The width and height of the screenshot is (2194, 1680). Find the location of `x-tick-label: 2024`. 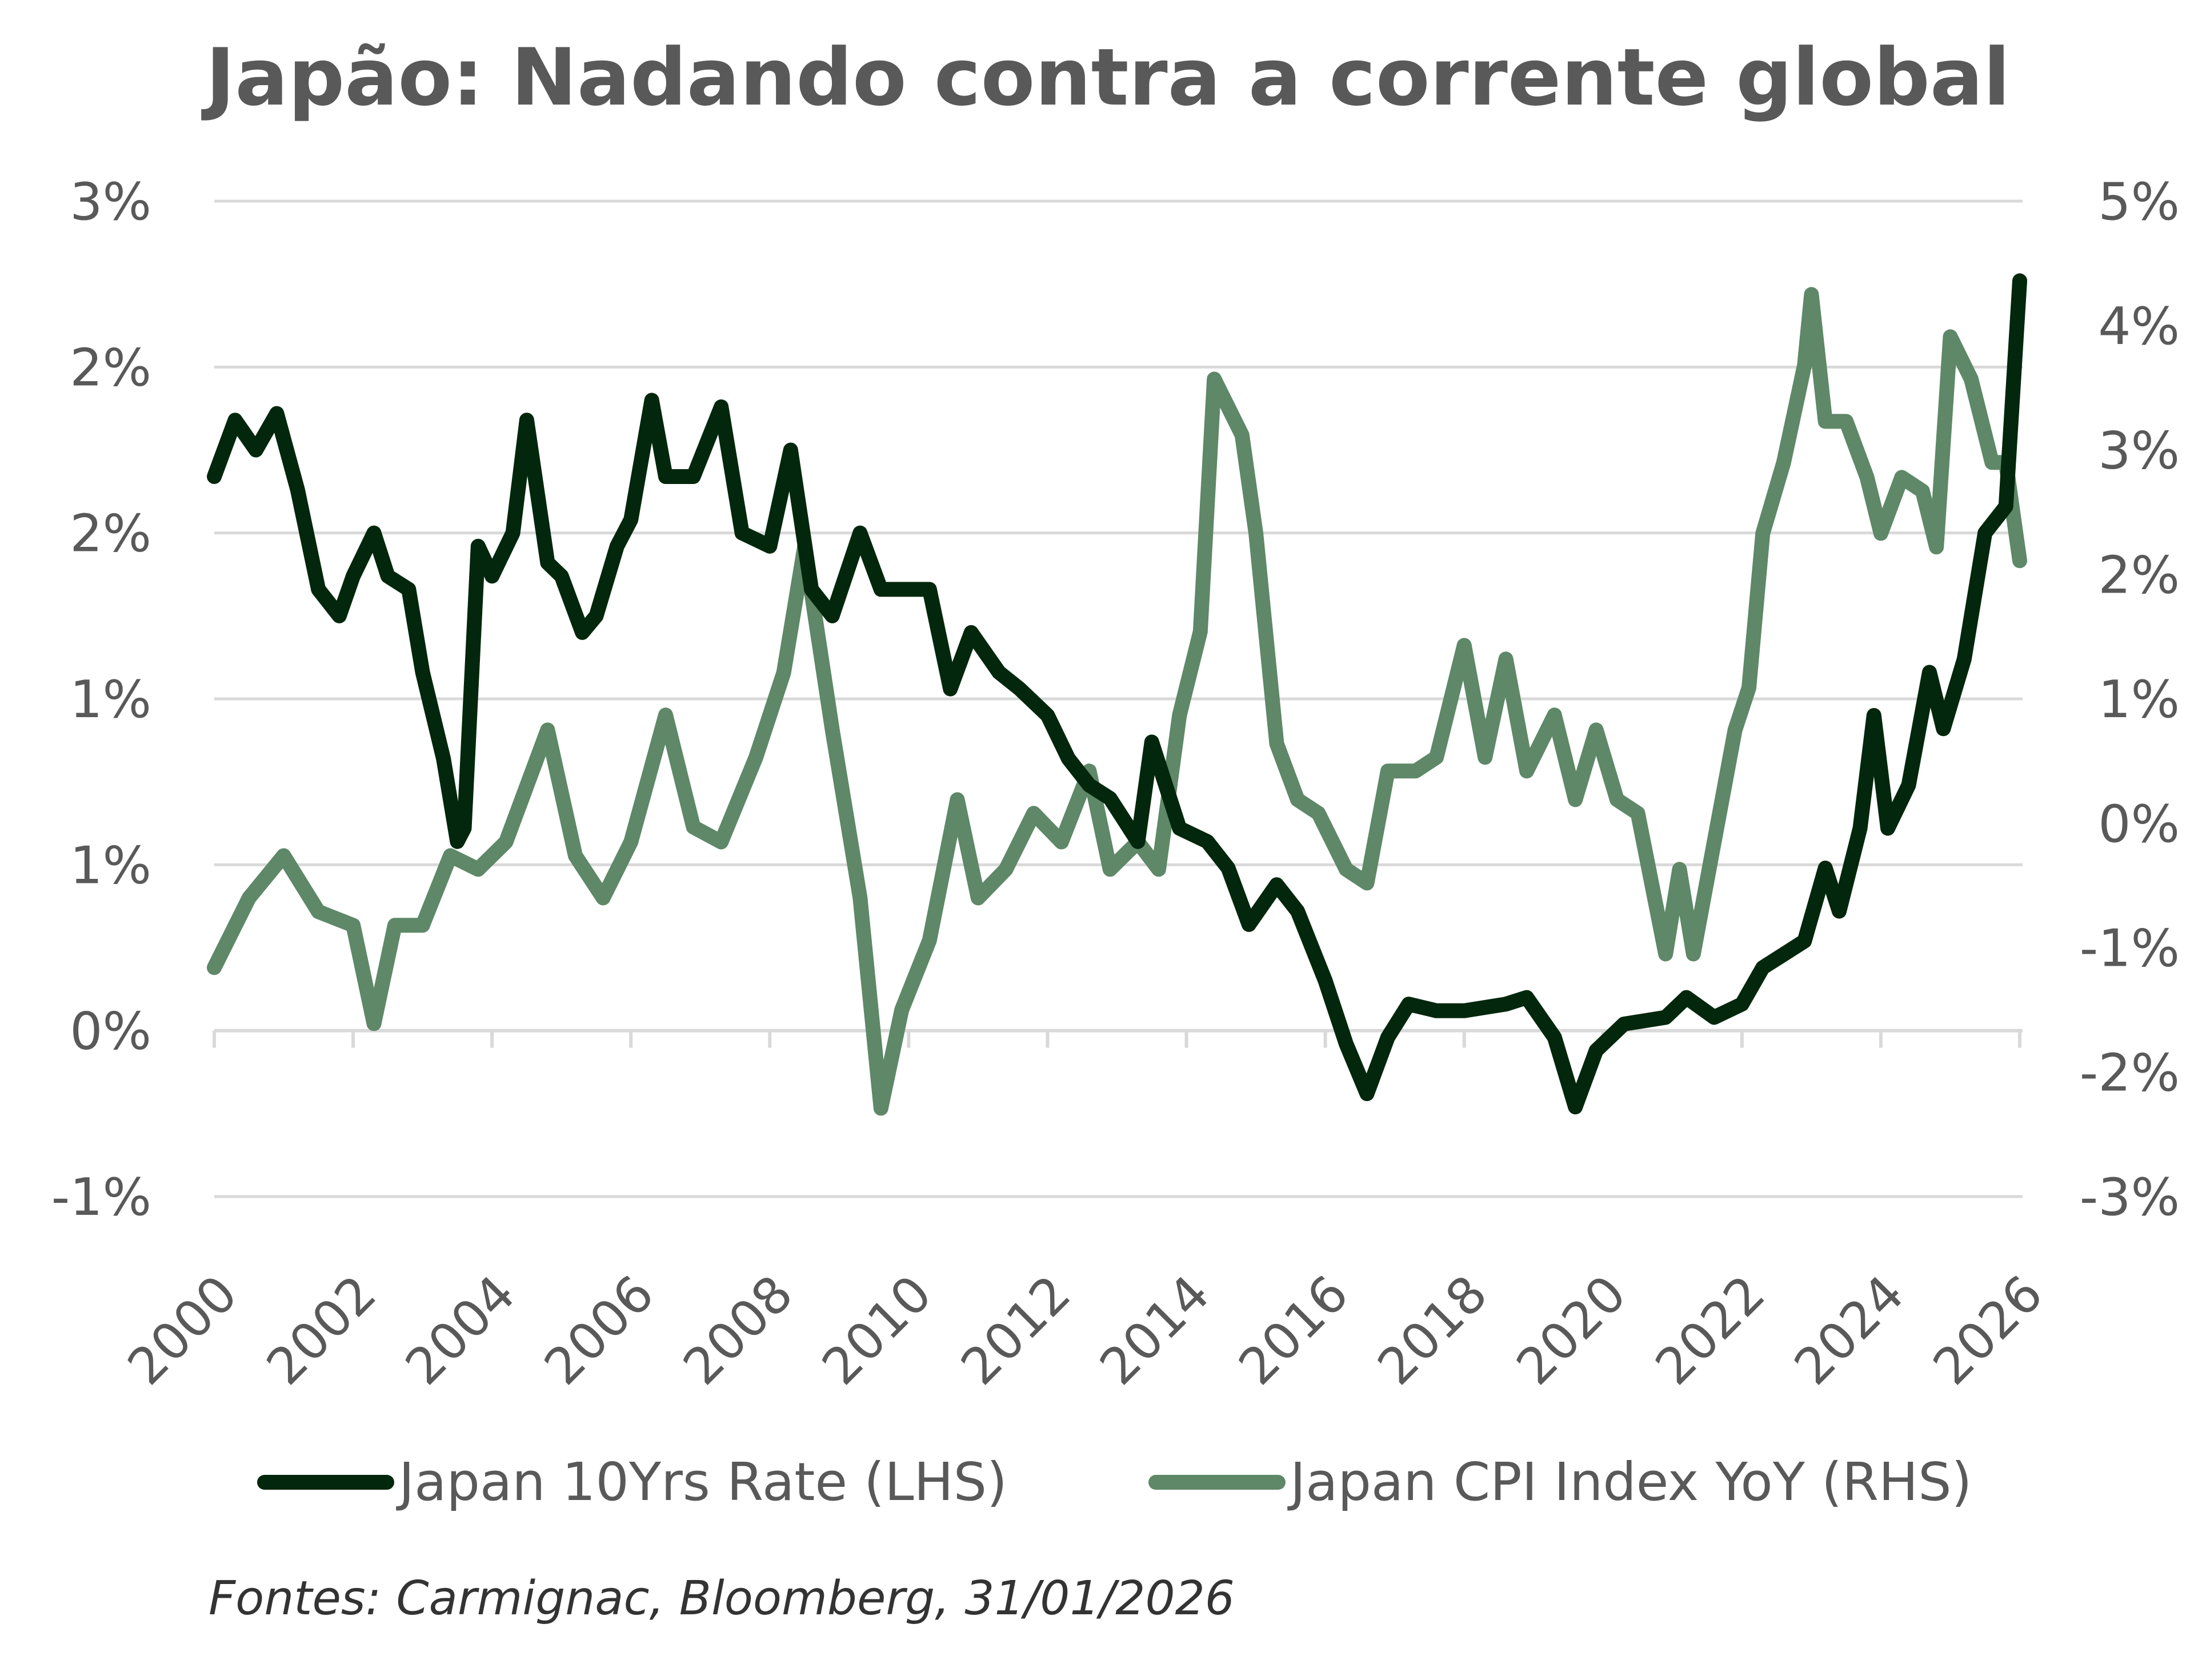

x-tick-label: 2024 is located at coordinates (1849, 1330).